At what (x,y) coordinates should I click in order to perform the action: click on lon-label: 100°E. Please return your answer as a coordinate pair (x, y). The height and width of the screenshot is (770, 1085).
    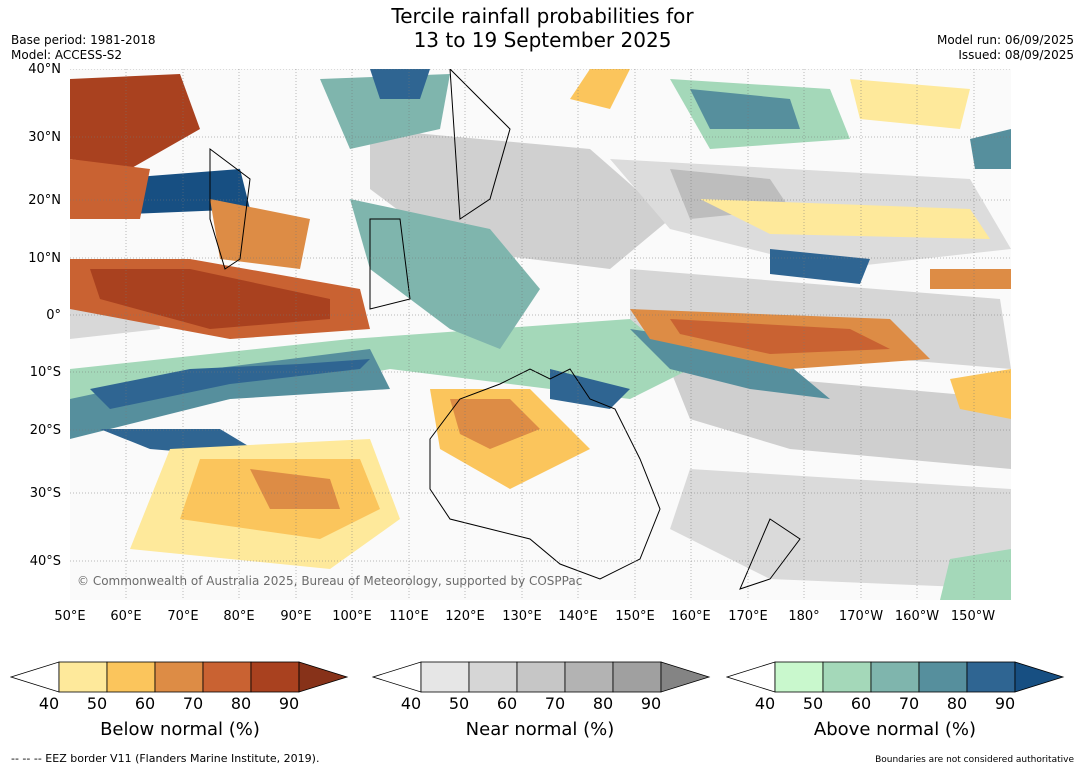
    Looking at the image, I should click on (352, 616).